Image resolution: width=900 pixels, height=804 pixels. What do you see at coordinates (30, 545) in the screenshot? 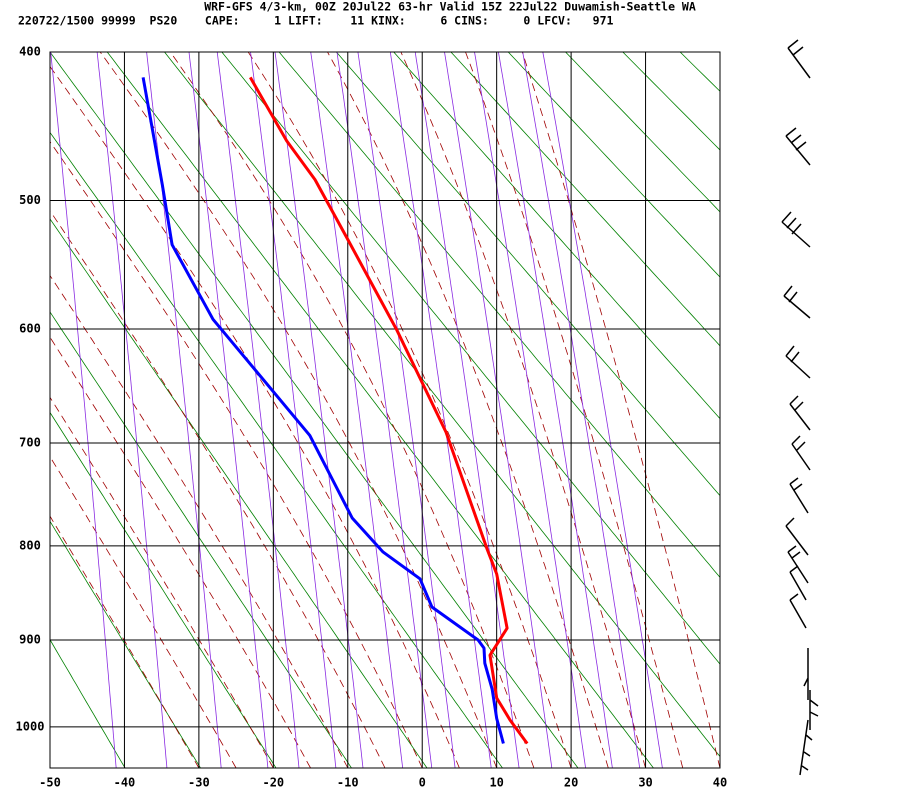
I see `y-tick-label: 800` at bounding box center [30, 545].